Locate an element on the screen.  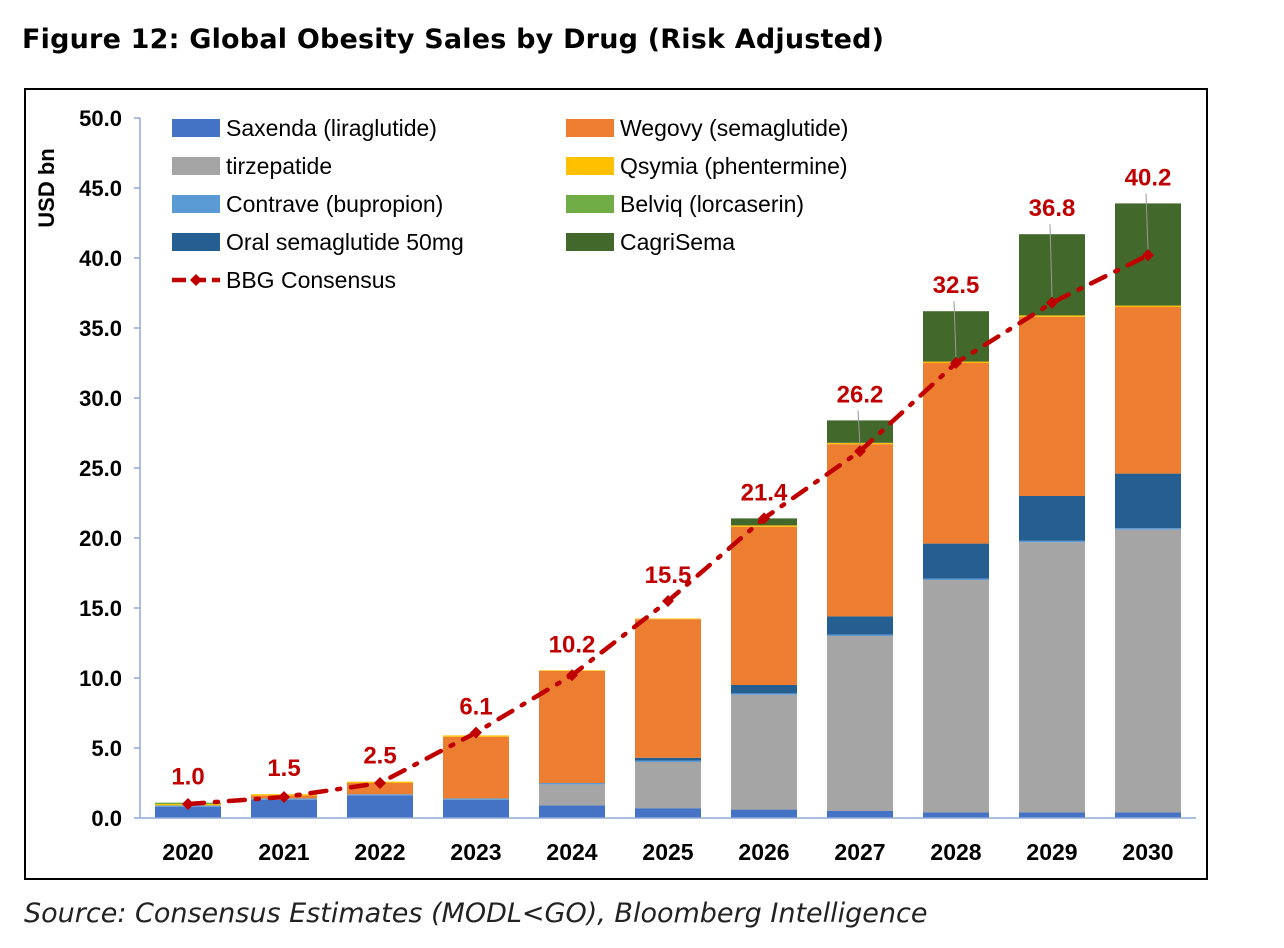
x-tick-label: 2022 is located at coordinates (379, 852).